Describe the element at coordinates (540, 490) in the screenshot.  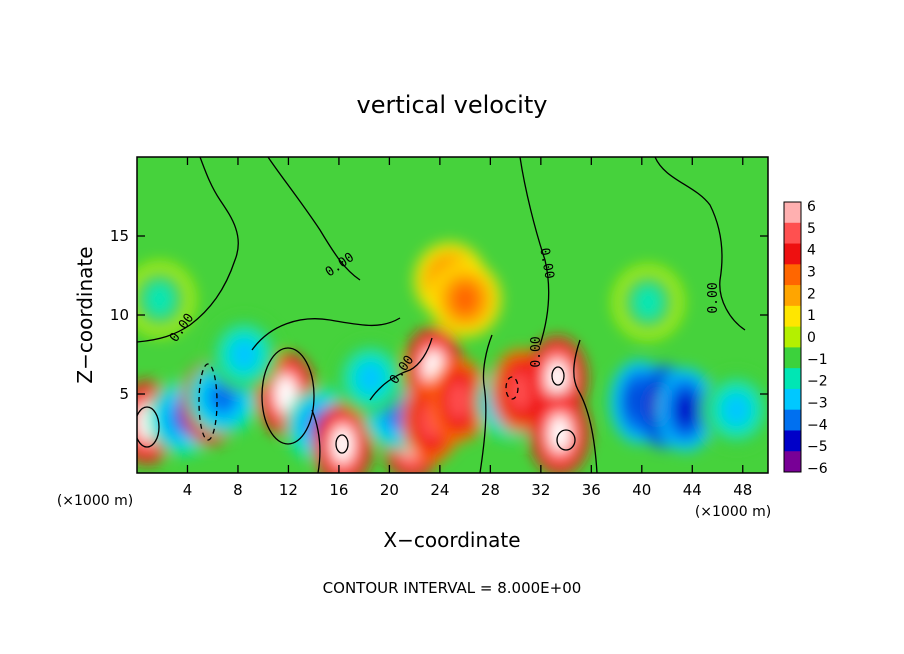
I see `x-tick-label: 32` at that location.